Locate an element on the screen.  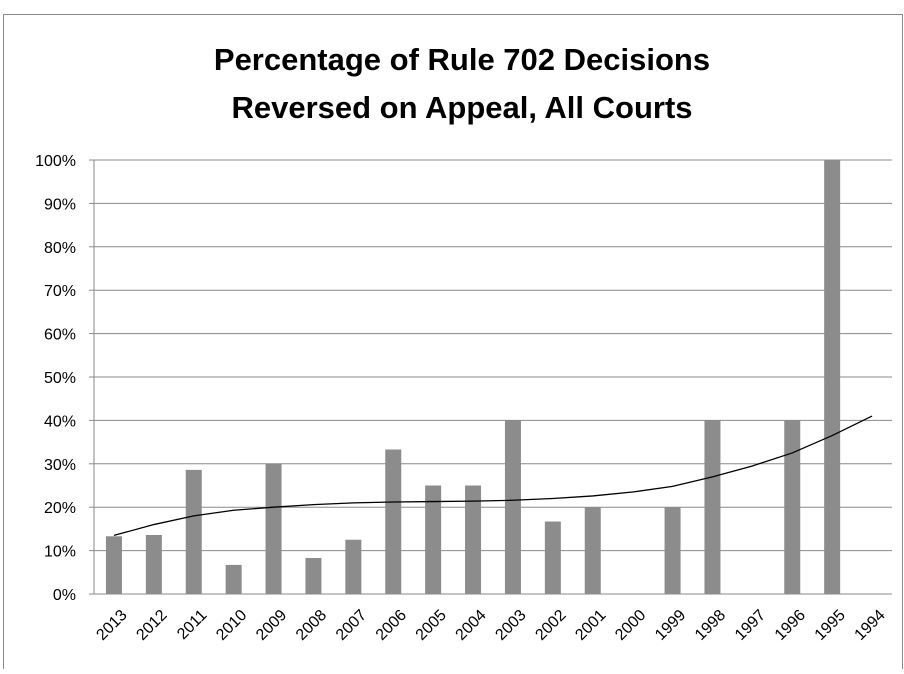
y-tick-label: 20% is located at coordinates (60, 508).